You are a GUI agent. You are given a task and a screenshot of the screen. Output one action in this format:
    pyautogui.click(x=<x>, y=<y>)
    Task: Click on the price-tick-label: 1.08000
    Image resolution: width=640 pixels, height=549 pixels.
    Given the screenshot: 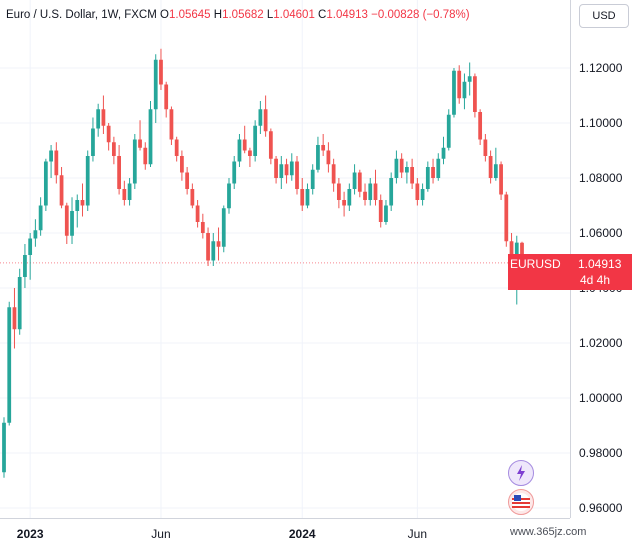 What is the action you would take?
    pyautogui.click(x=601, y=178)
    